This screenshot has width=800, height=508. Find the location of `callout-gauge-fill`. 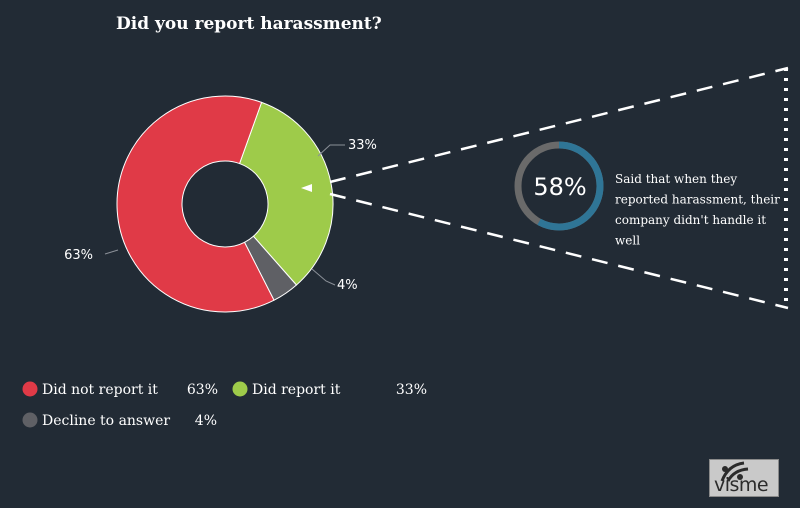

callout-gauge-fill is located at coordinates (559, 186).